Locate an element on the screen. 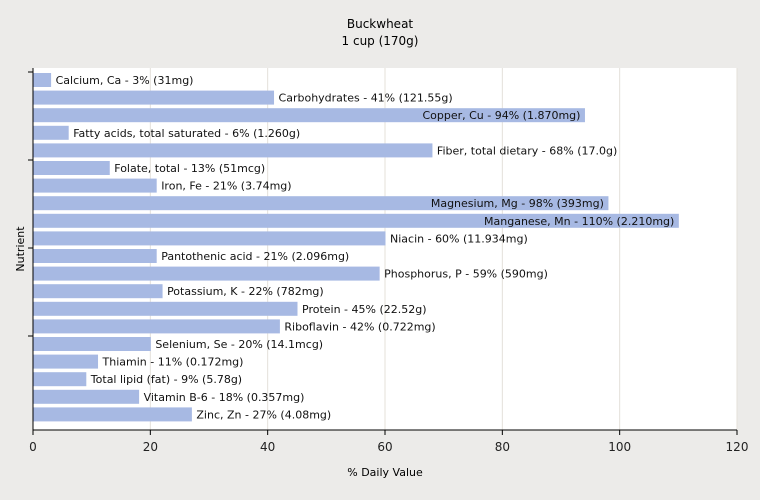 This screenshot has width=760, height=500. x-axis-ticks: 0 20 40 60 80 100 120 is located at coordinates (388, 442).